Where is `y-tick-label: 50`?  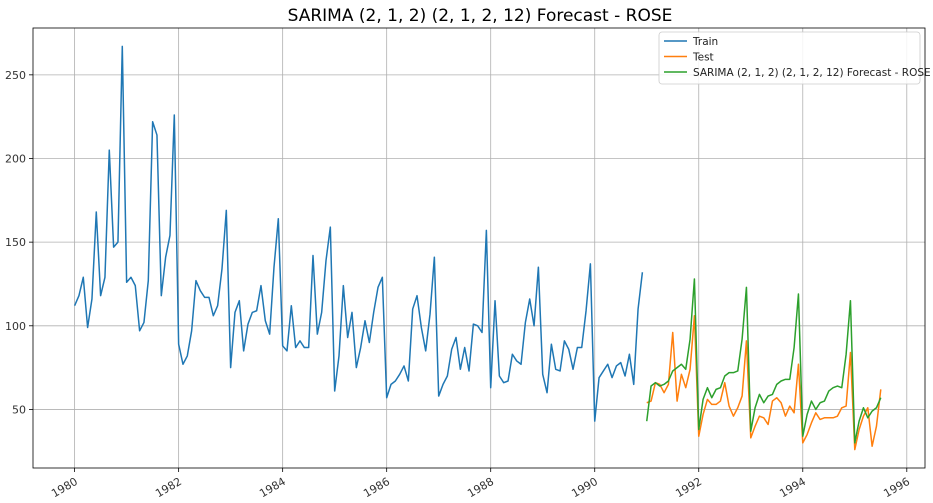 y-tick-label: 50 is located at coordinates (19, 409).